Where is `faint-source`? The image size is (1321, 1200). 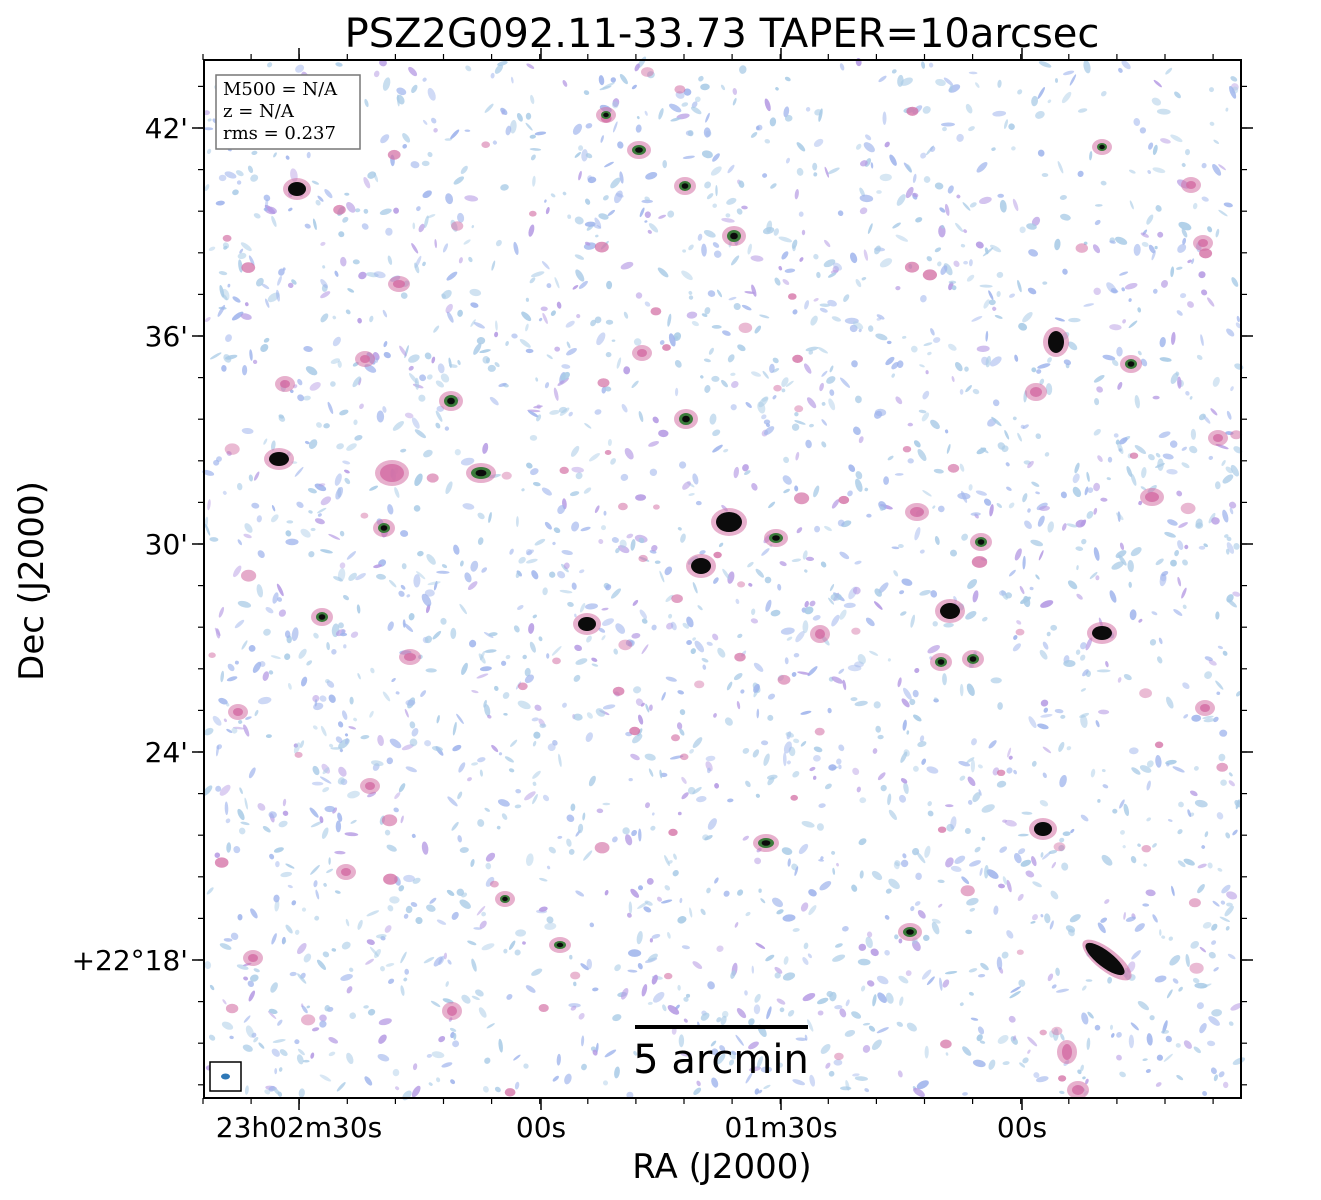
faint-source is located at coordinates (1191, 185).